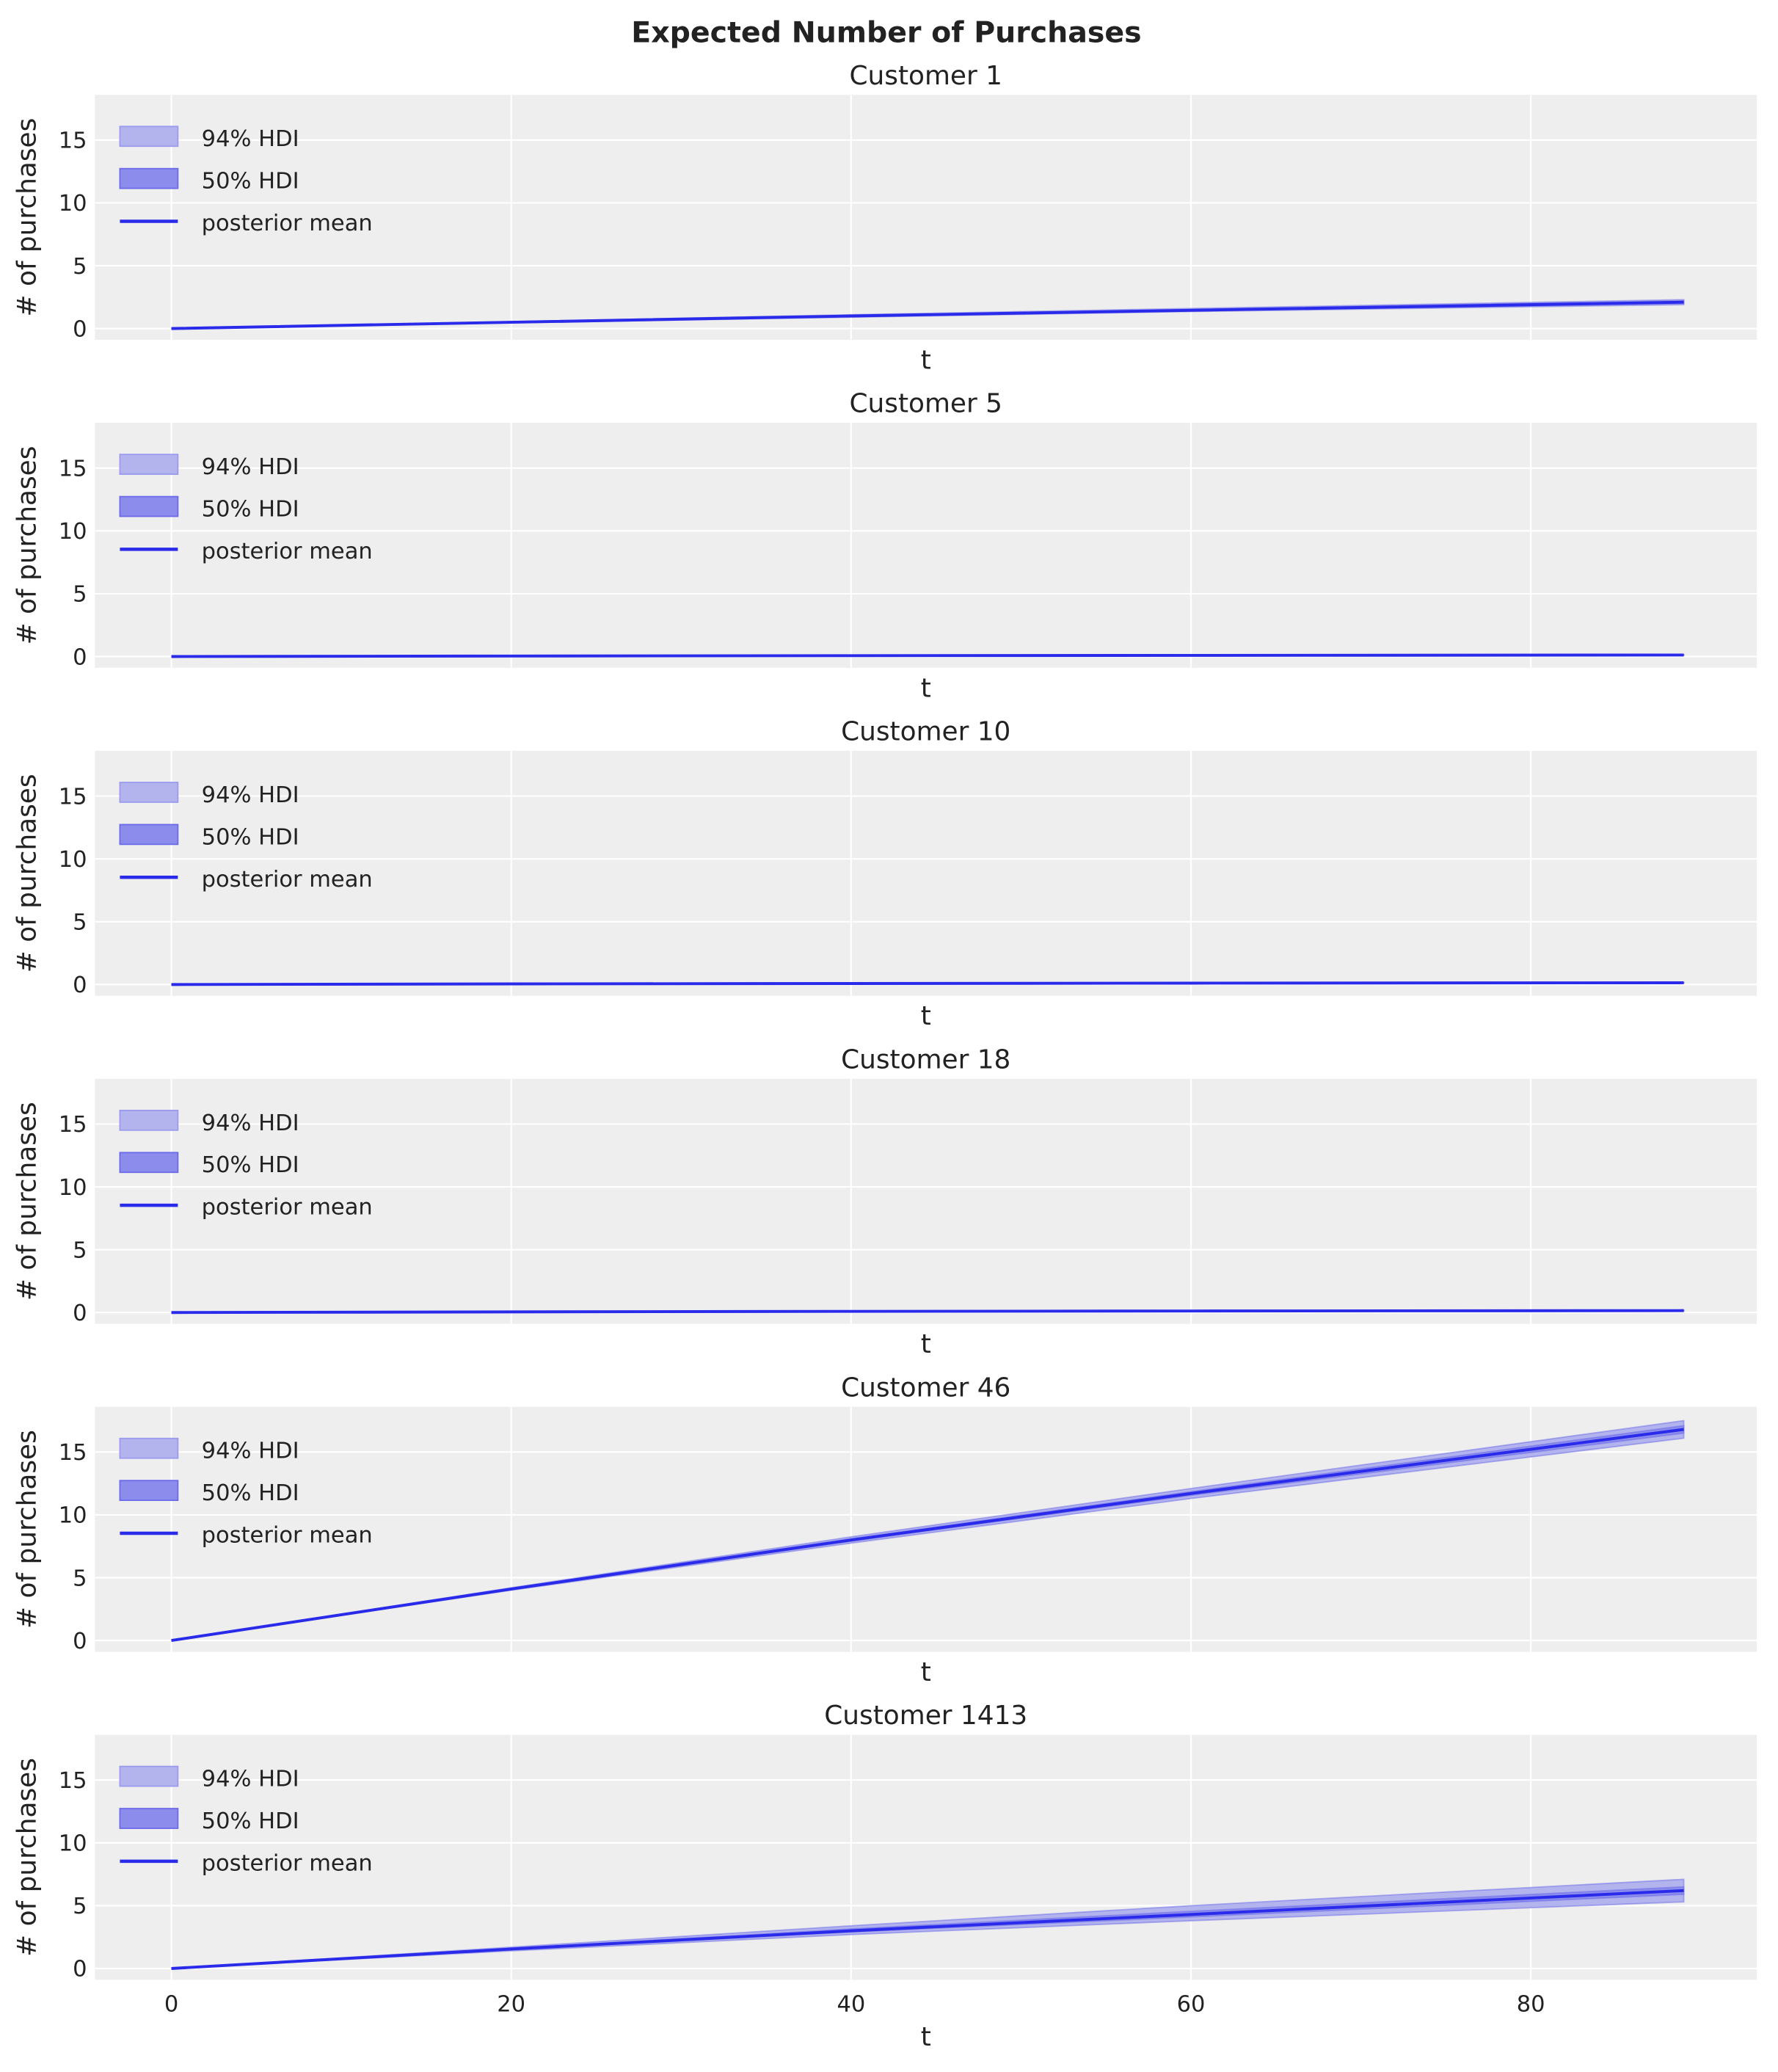 The height and width of the screenshot is (2072, 1778). Describe the element at coordinates (926, 404) in the screenshot. I see `panel-title: Customer 5` at that location.